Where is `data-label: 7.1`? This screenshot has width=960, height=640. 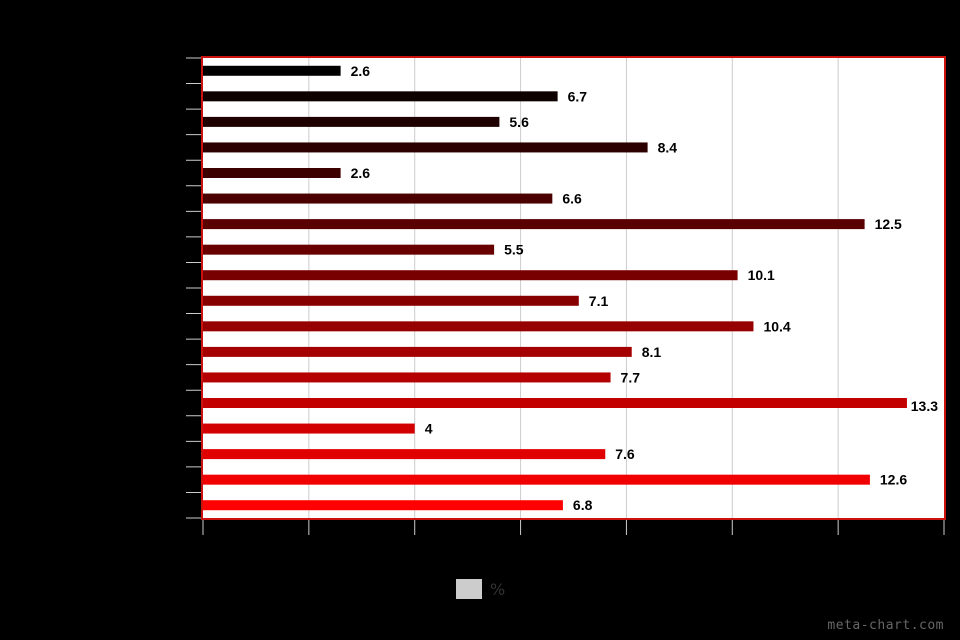 data-label: 7.1 is located at coordinates (599, 301).